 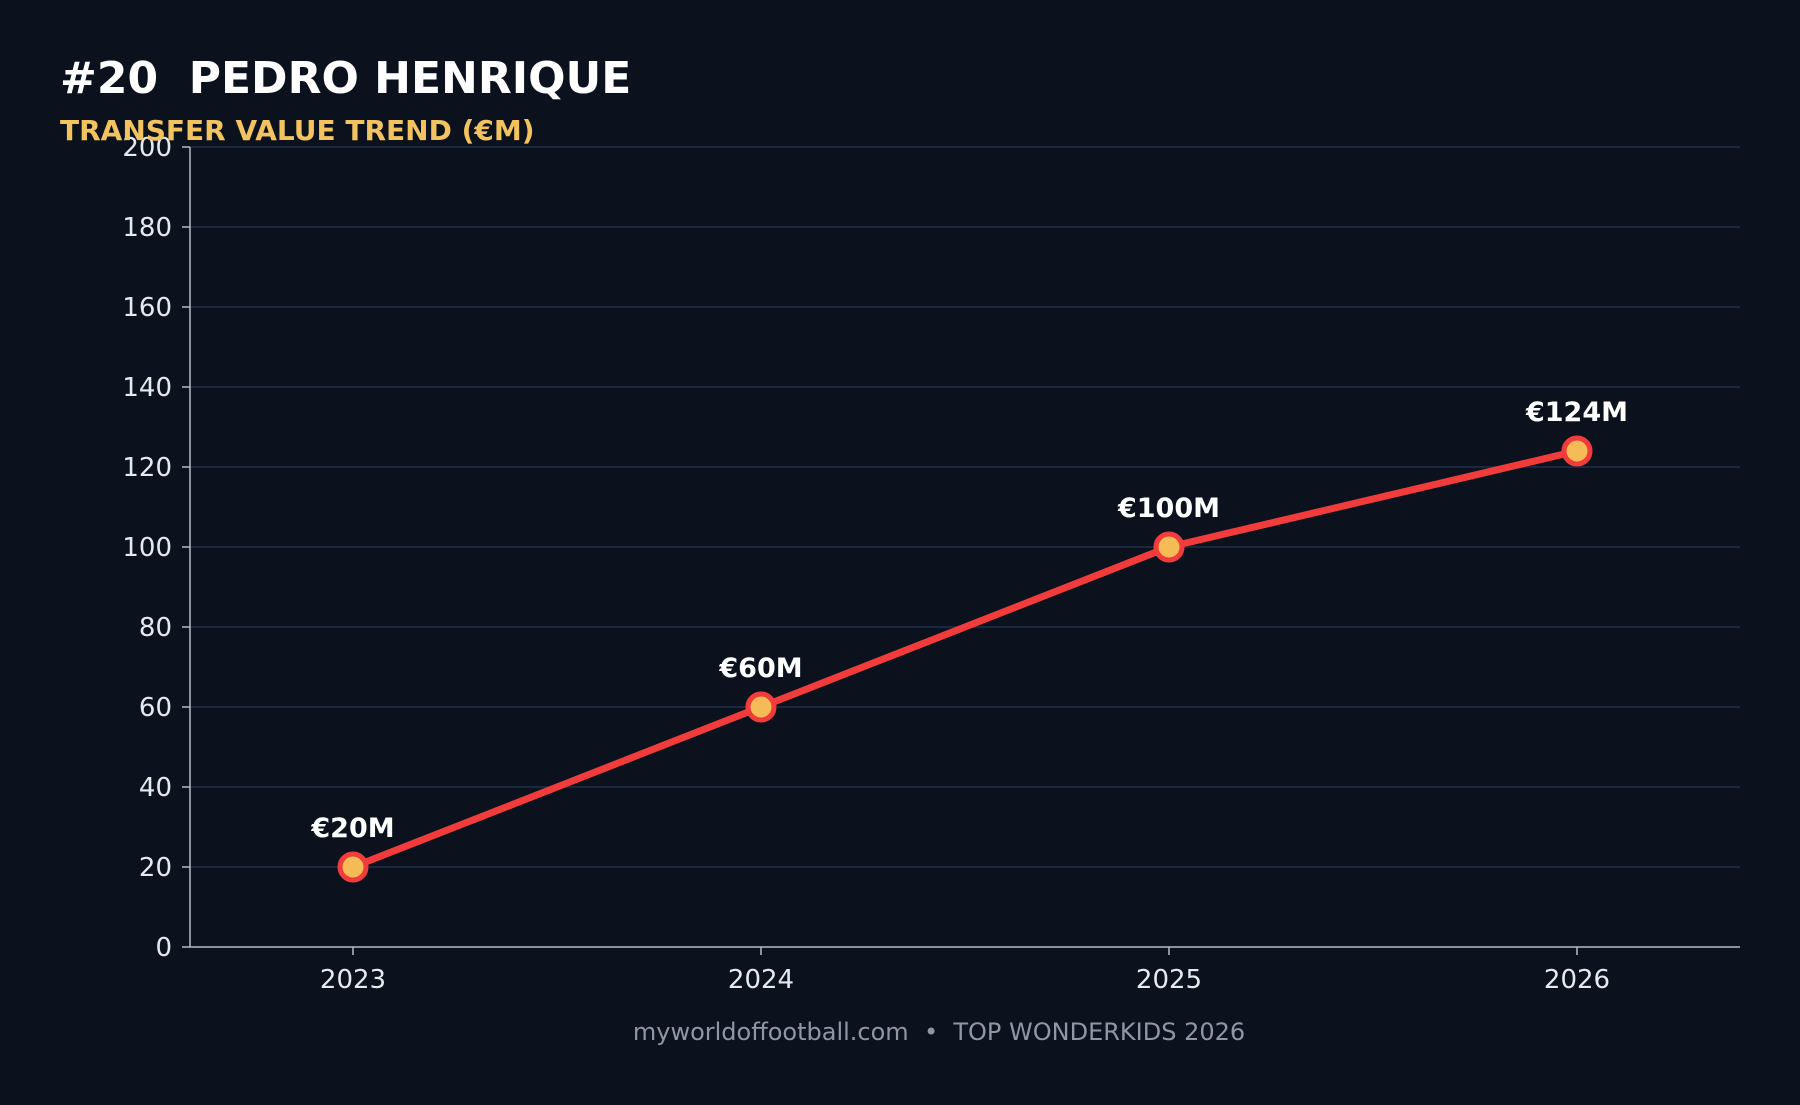 What do you see at coordinates (147, 228) in the screenshot?
I see `y-tick-label: 180` at bounding box center [147, 228].